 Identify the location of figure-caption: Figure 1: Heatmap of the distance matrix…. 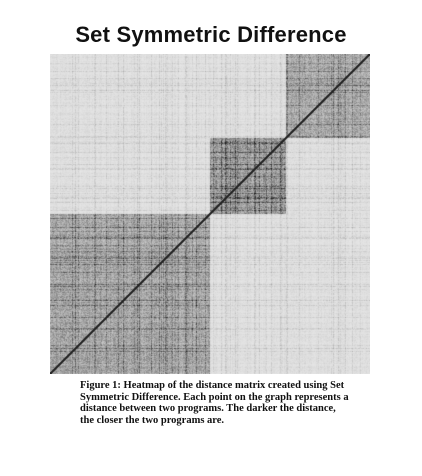
(214, 403).